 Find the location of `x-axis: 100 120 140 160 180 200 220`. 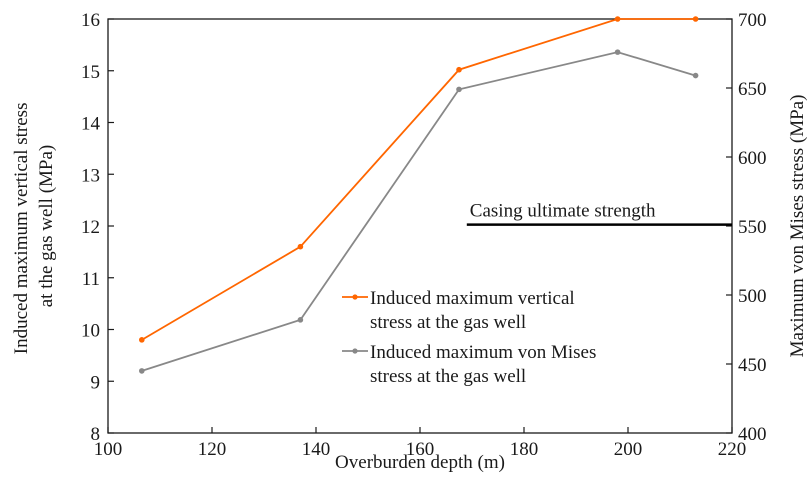

x-axis: 100 120 140 160 180 200 220 is located at coordinates (420, 443).